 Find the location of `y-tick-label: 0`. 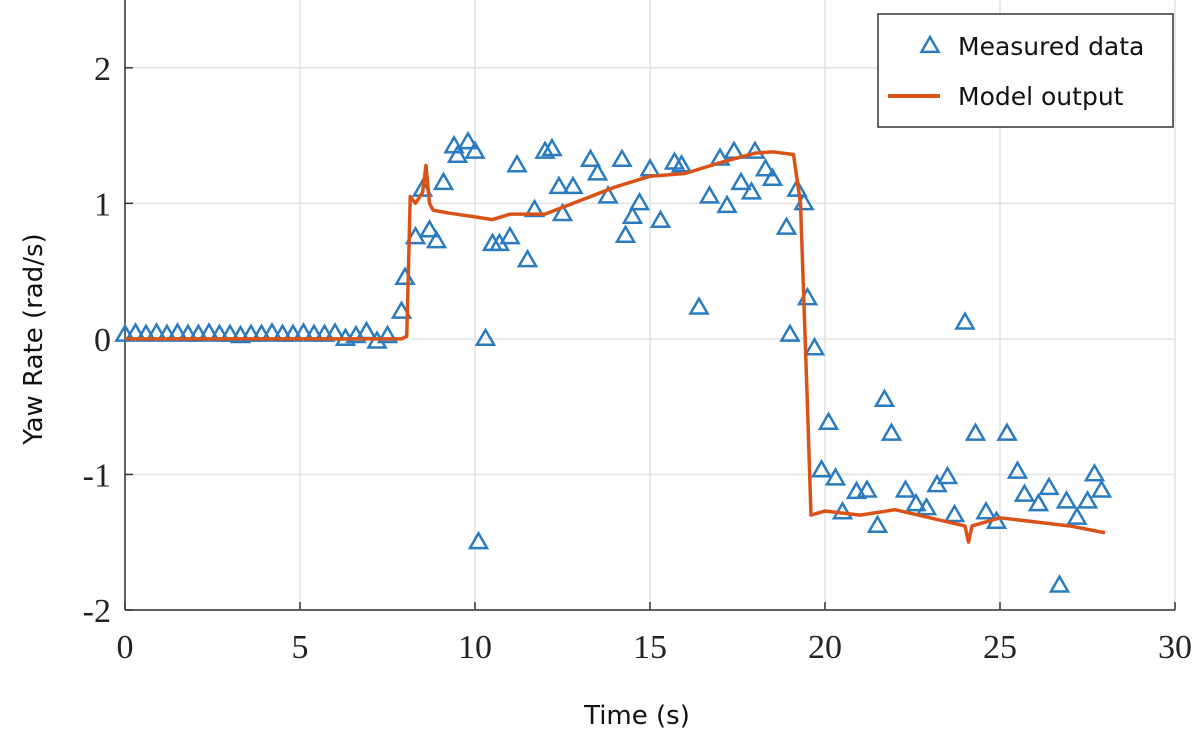

y-tick-label: 0 is located at coordinates (102, 340).